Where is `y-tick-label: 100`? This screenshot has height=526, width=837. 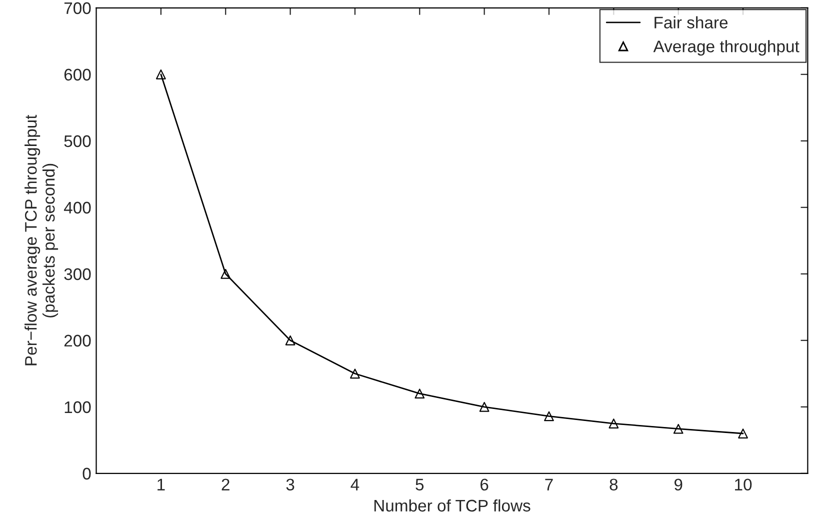
y-tick-label: 100 is located at coordinates (77, 407).